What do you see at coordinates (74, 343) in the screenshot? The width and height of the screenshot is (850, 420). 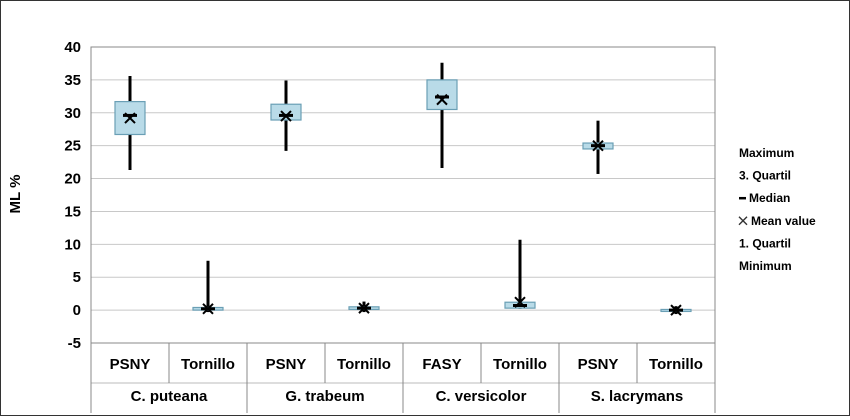 I see `y-tick-label: -5` at bounding box center [74, 343].